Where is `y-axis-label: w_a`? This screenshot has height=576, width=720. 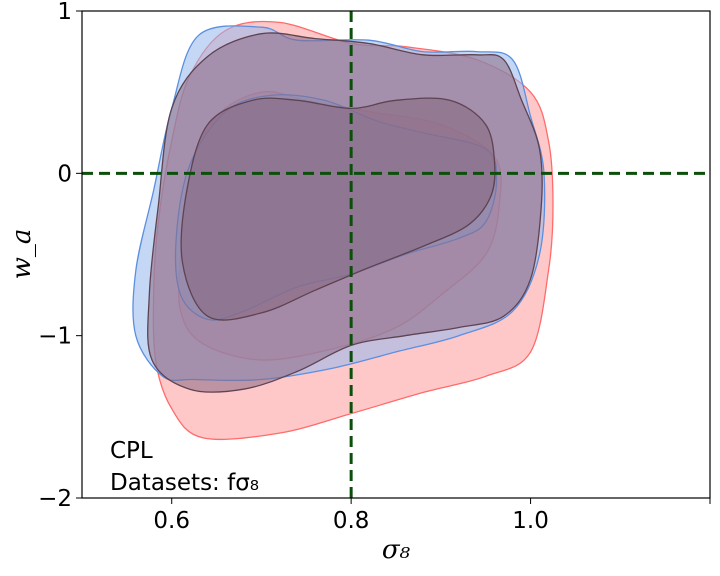
y-axis-label: w_a is located at coordinates (22, 254).